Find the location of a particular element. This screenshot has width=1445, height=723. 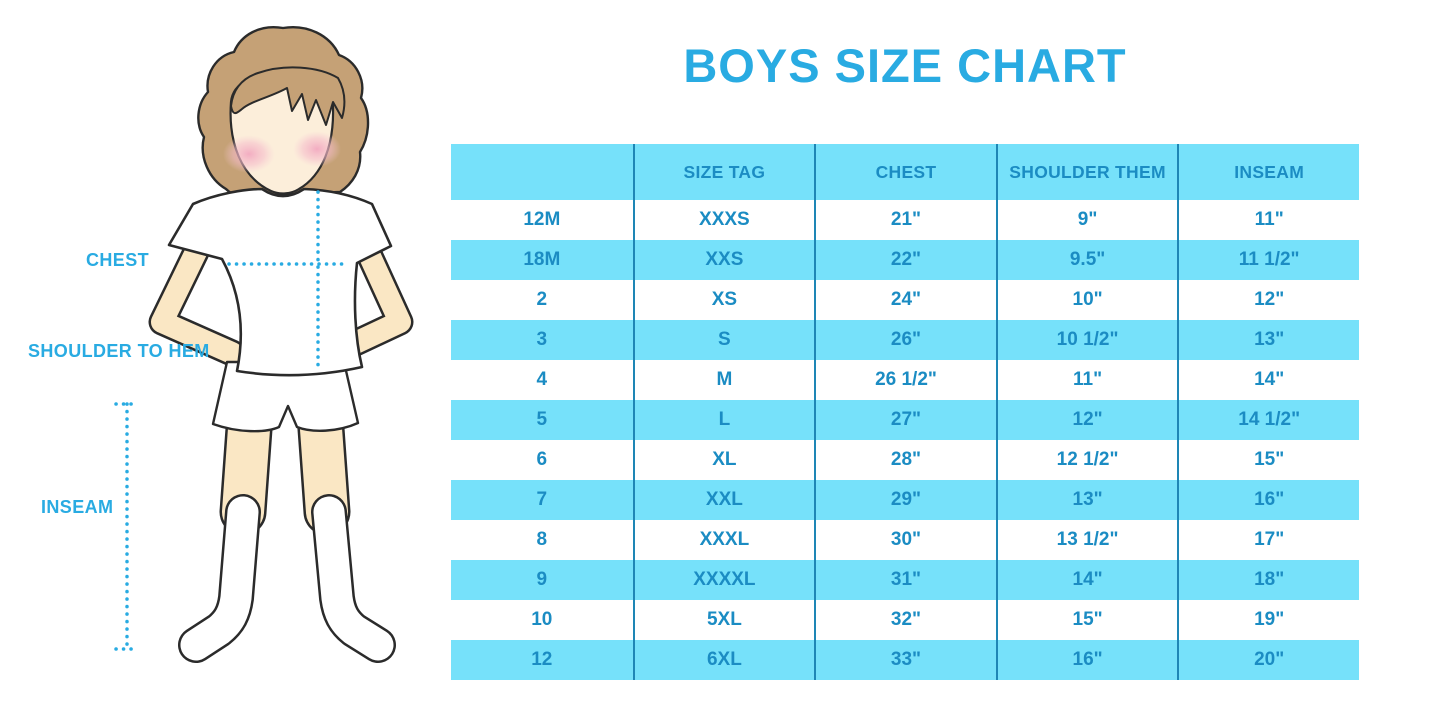

table-cell: 24" is located at coordinates (905, 300).